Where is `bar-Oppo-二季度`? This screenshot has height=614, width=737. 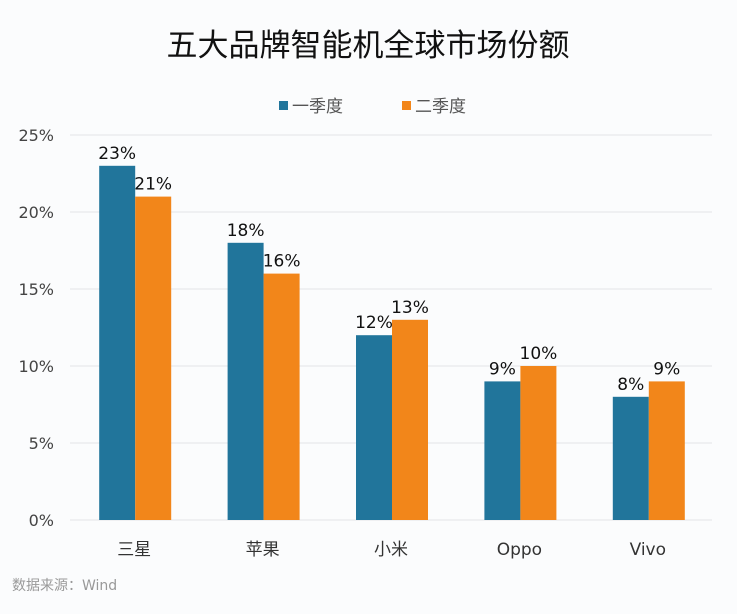 bar-Oppo-二季度 is located at coordinates (538, 443).